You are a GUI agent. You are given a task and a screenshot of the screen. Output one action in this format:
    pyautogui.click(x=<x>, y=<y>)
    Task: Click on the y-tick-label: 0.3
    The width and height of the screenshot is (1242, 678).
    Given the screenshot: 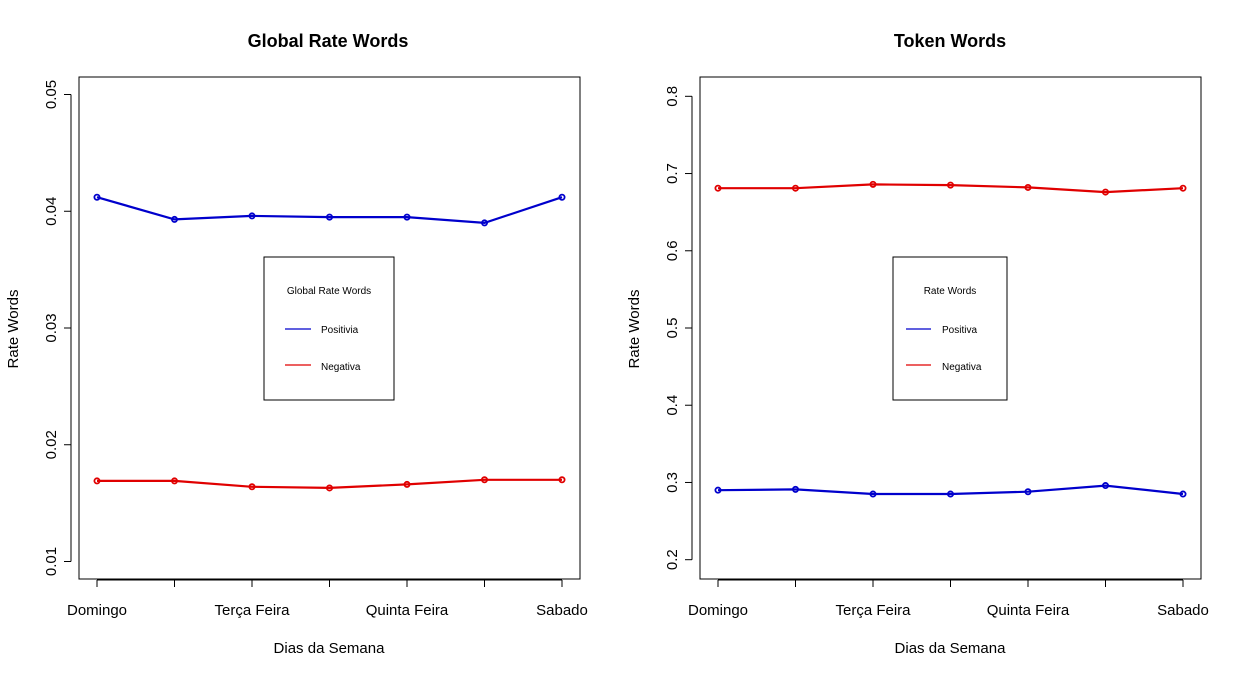 What is the action you would take?
    pyautogui.click(x=672, y=482)
    